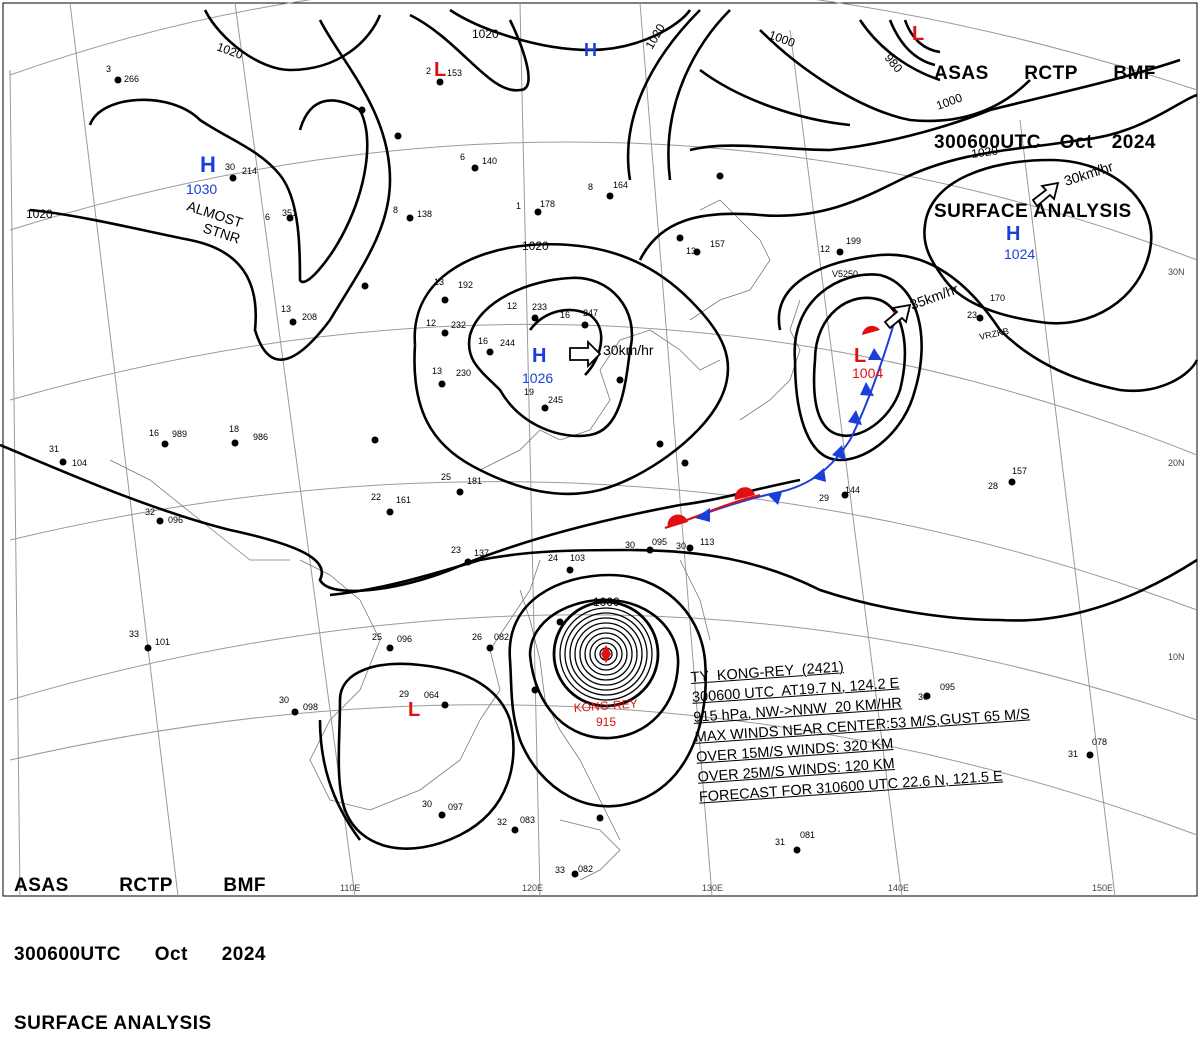 The width and height of the screenshot is (1200, 1058). Describe the element at coordinates (403, 500) in the screenshot. I see `station-pres: 161` at that location.